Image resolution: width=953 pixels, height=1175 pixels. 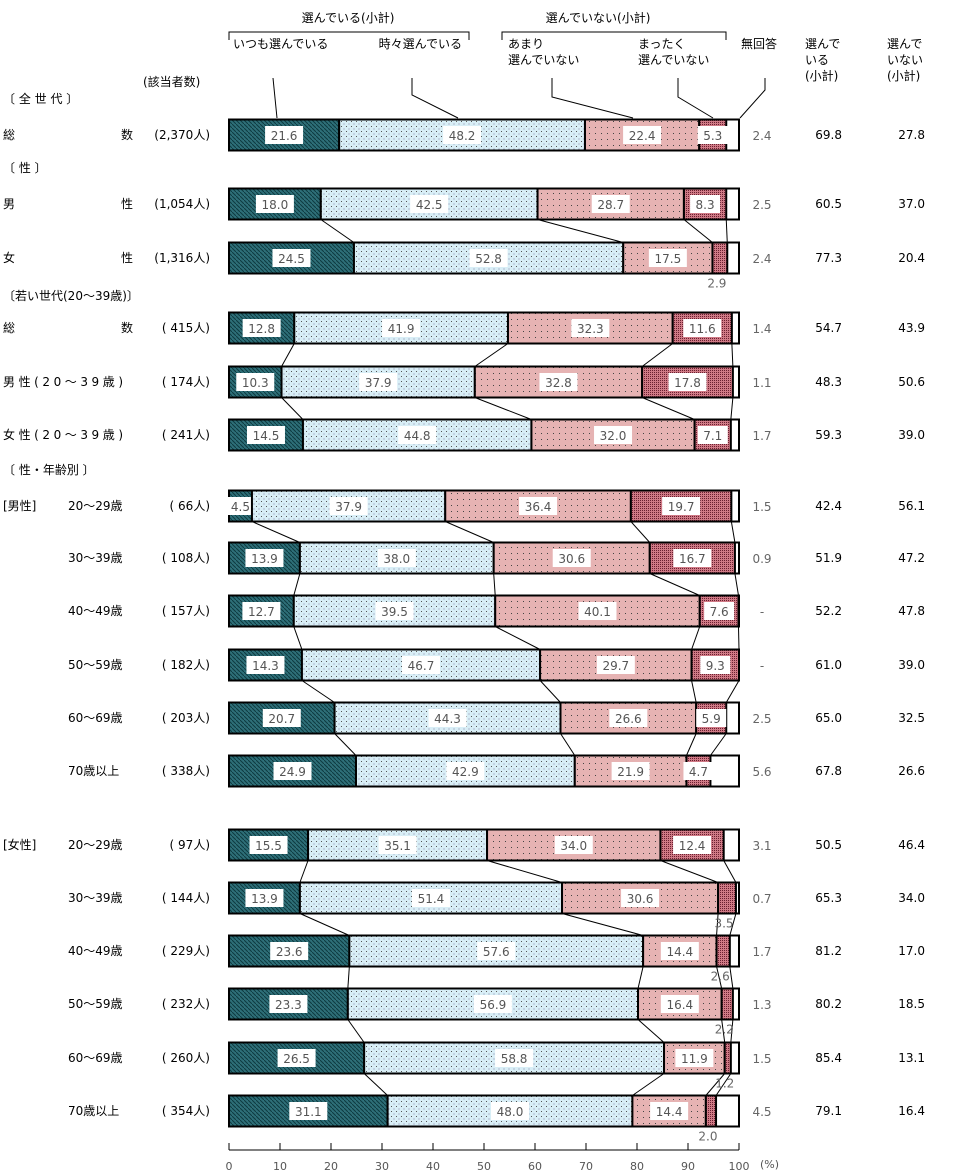 I want to click on data-label: 18.0, so click(x=275, y=205).